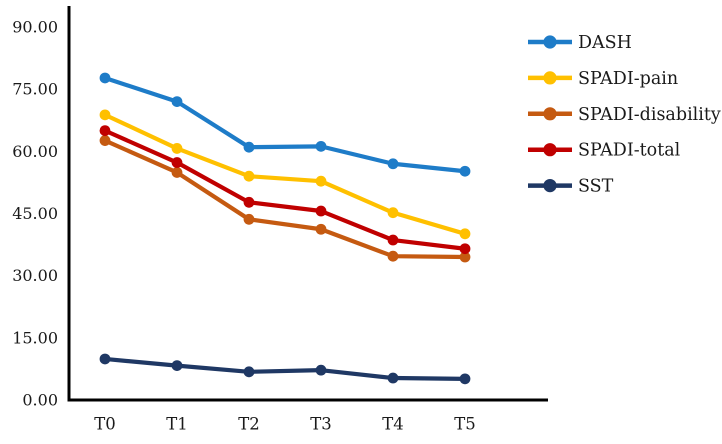 Image resolution: width=722 pixels, height=444 pixels. Describe the element at coordinates (629, 151) in the screenshot. I see `legend-label: SPADI-total` at that location.